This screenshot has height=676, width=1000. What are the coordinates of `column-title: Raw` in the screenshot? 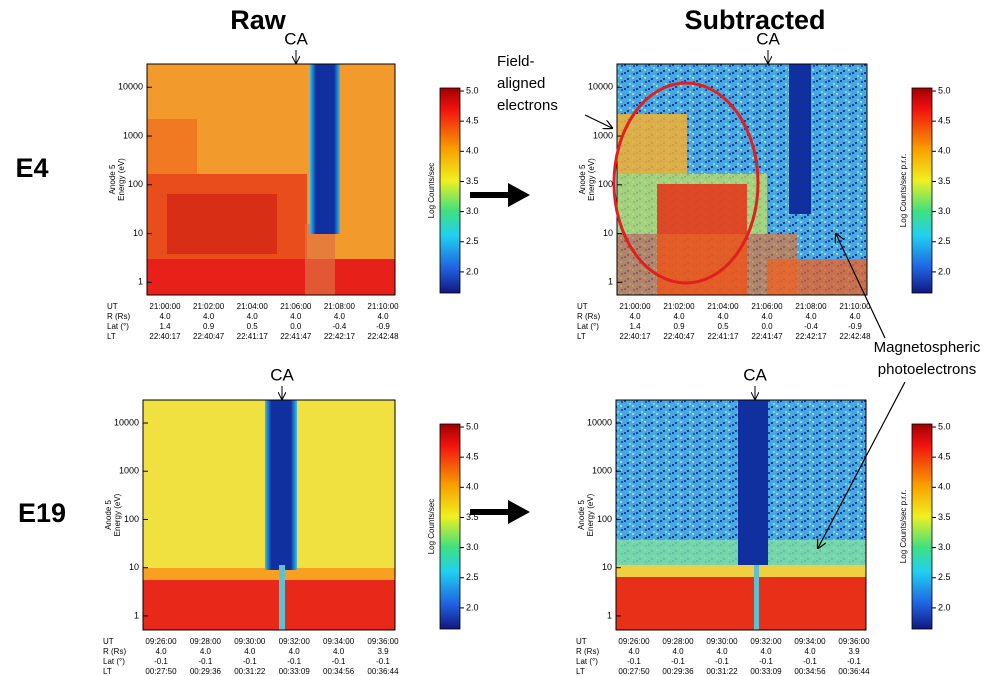 It's located at (258, 20).